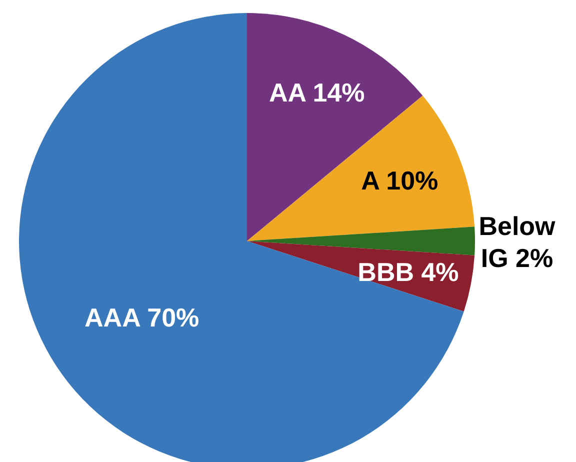 Image resolution: width=576 pixels, height=462 pixels. Describe the element at coordinates (408, 271) in the screenshot. I see `slice-label: BBB 4%` at that location.